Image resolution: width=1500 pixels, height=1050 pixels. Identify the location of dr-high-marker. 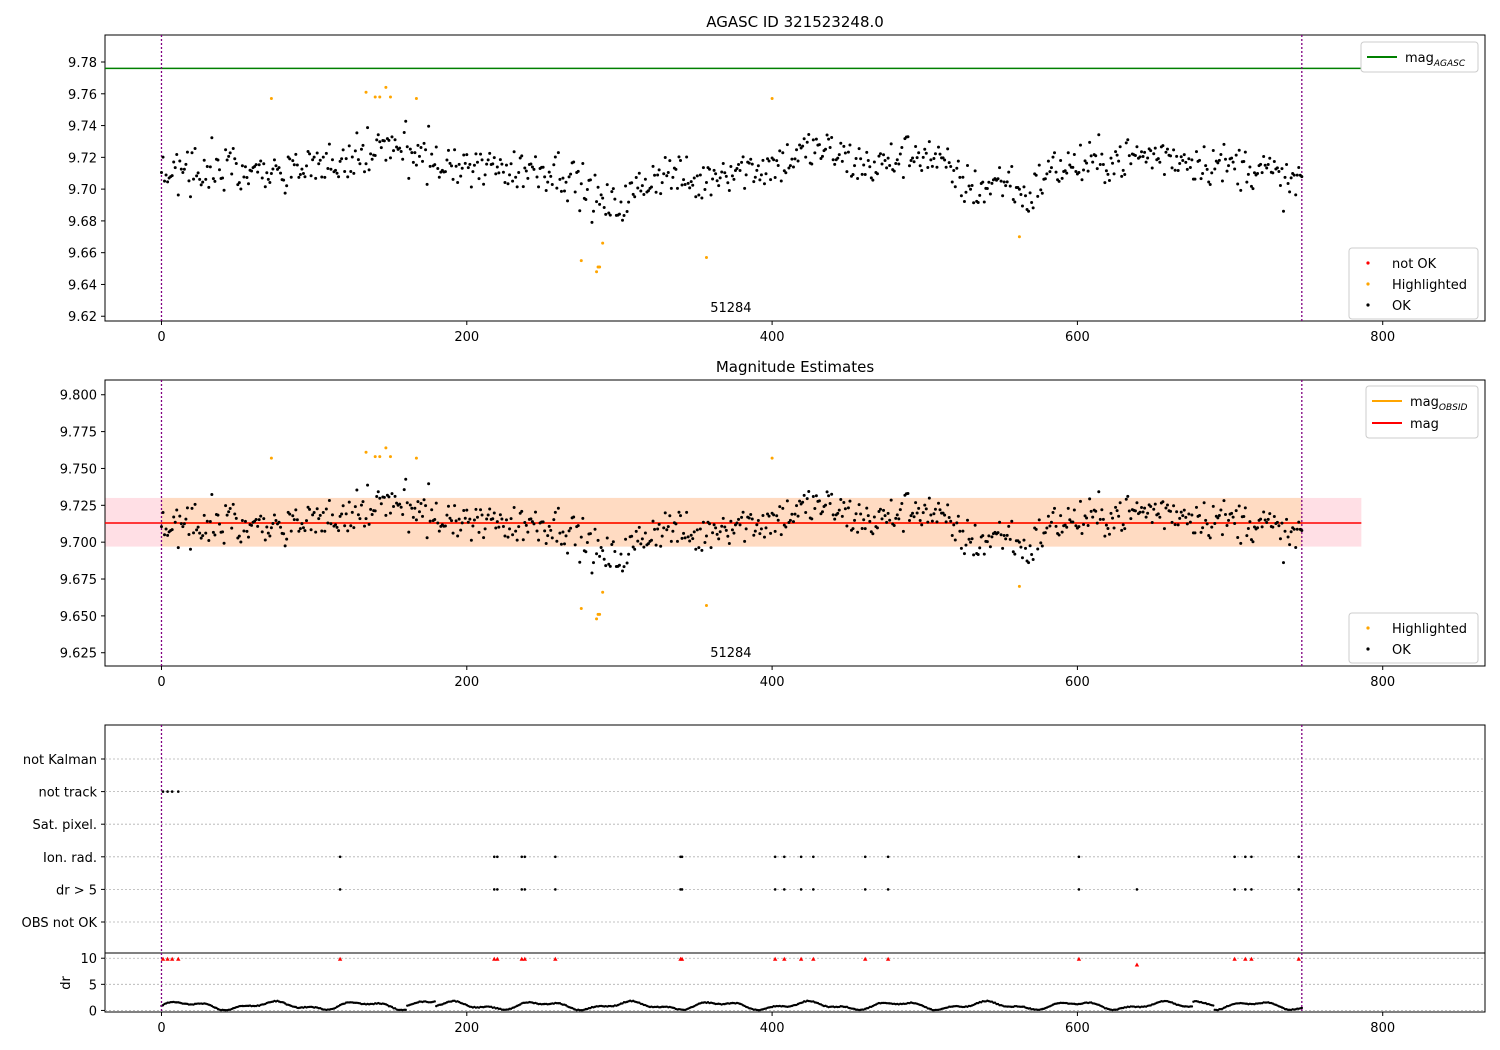
(813, 958).